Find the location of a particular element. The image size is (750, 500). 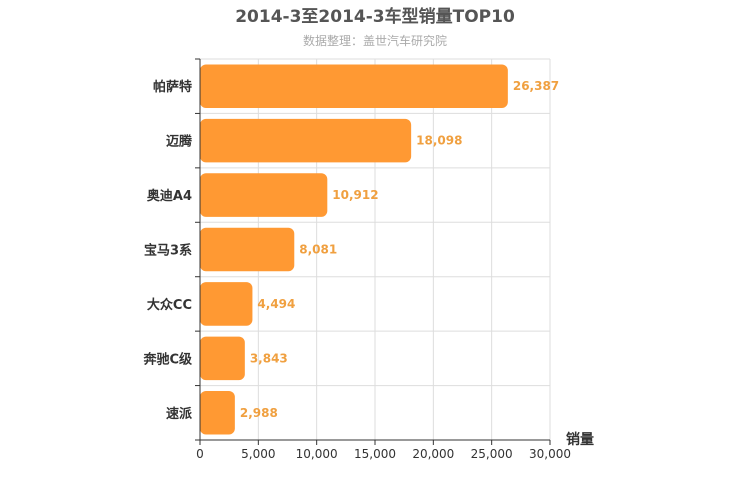

category-label: 宝马3系 is located at coordinates (168, 251).